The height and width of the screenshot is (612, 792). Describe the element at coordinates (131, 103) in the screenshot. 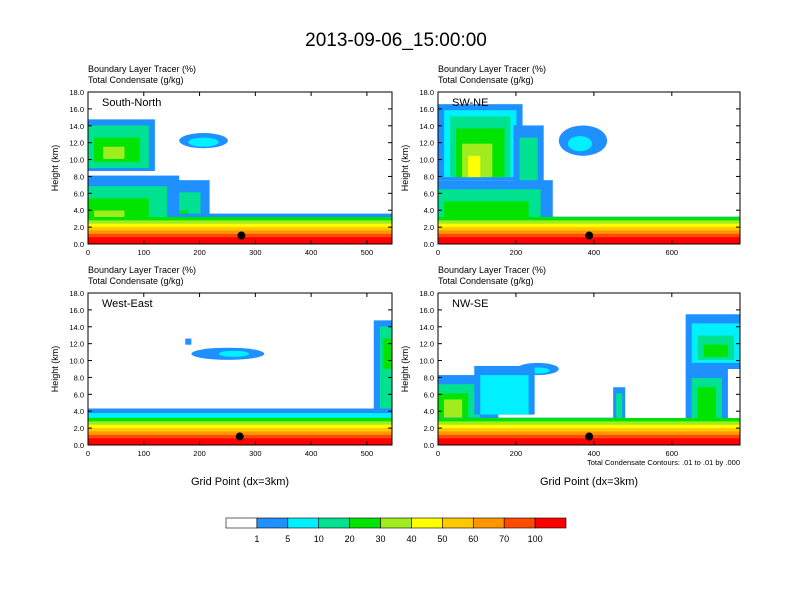

I see `cross-section-label: South-North` at that location.